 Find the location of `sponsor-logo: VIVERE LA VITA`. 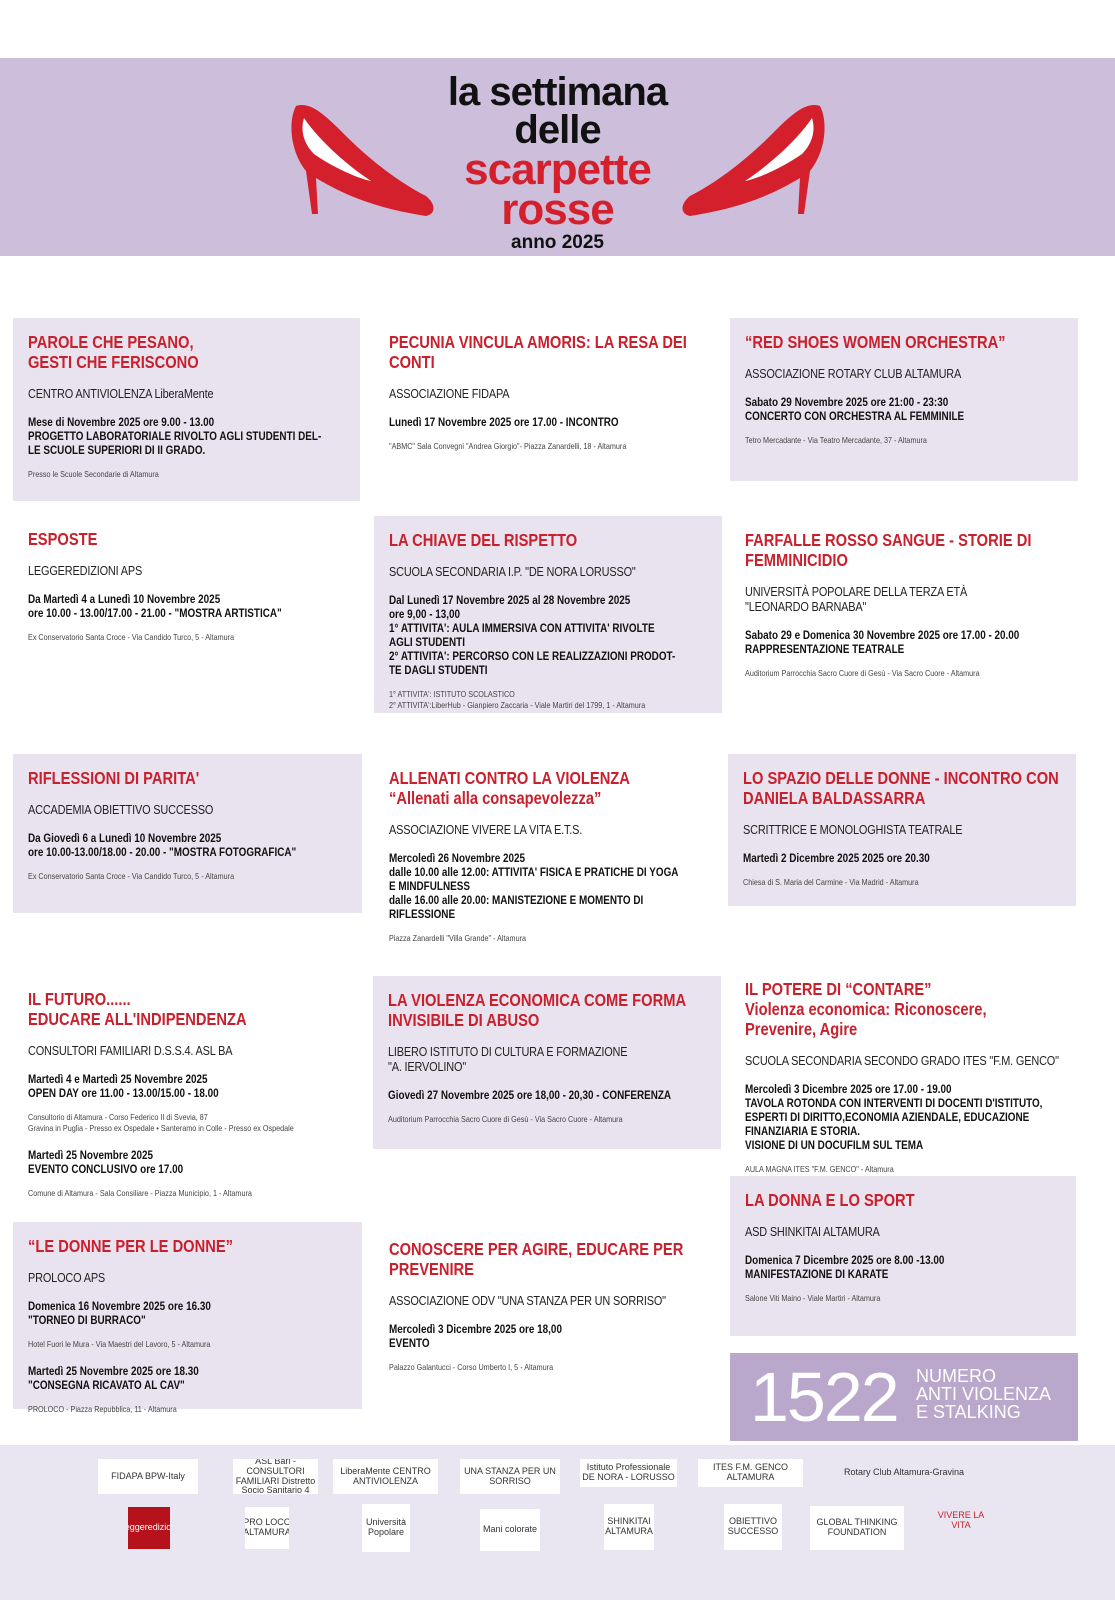

sponsor-logo: VIVERE LA VITA is located at coordinates (961, 1520).